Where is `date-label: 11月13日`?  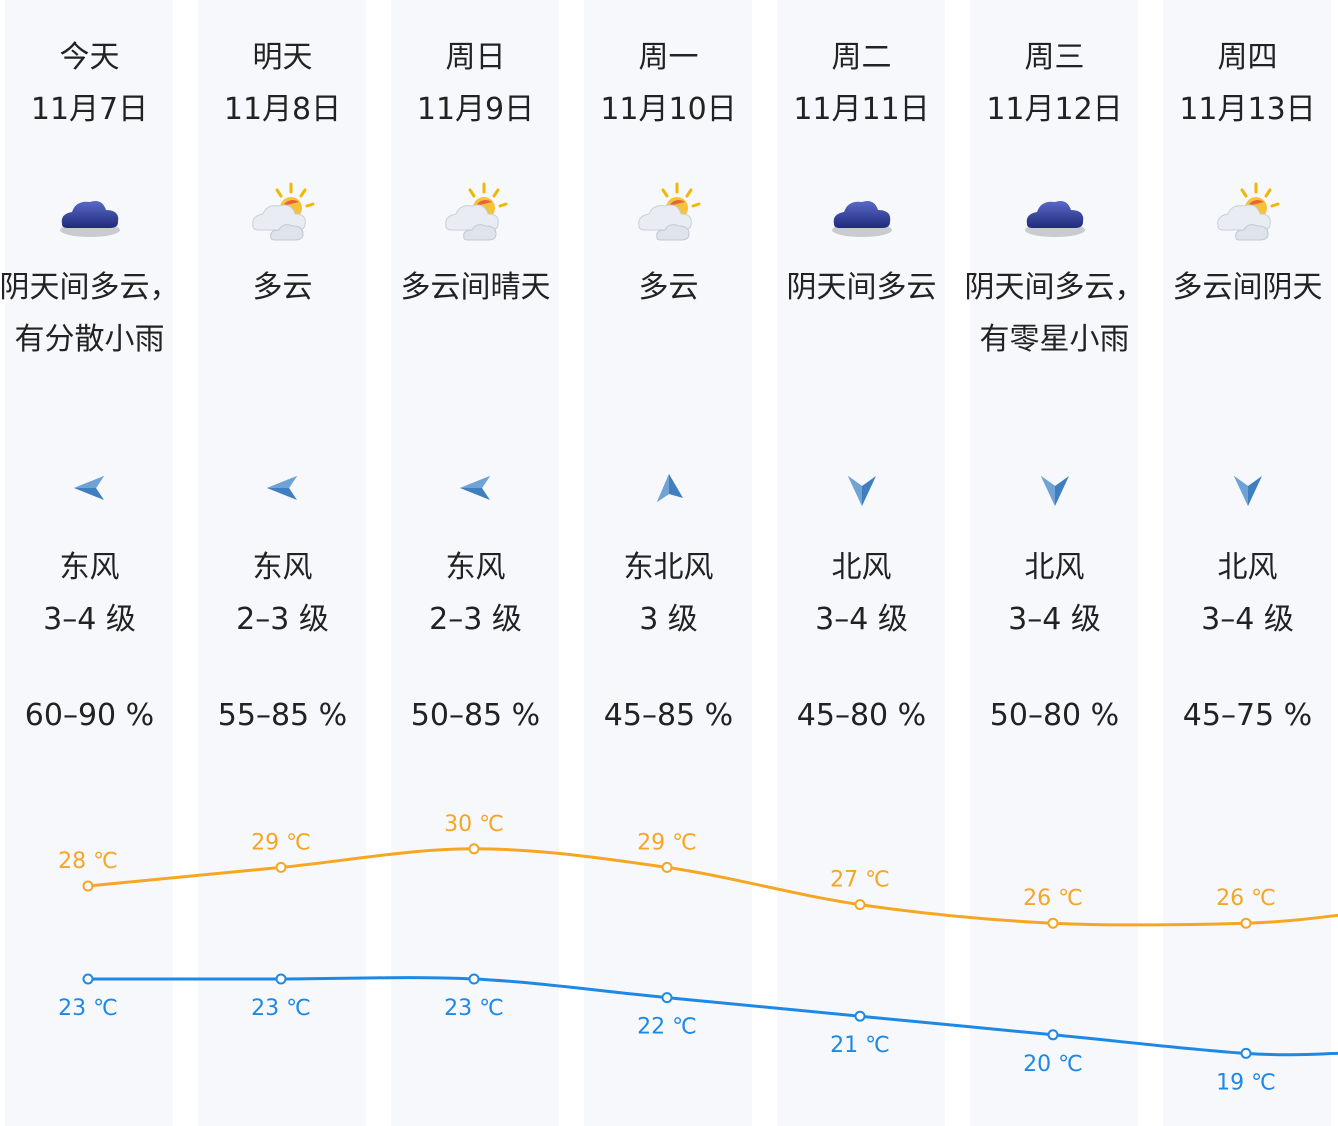 date-label: 11月13日 is located at coordinates (1247, 109).